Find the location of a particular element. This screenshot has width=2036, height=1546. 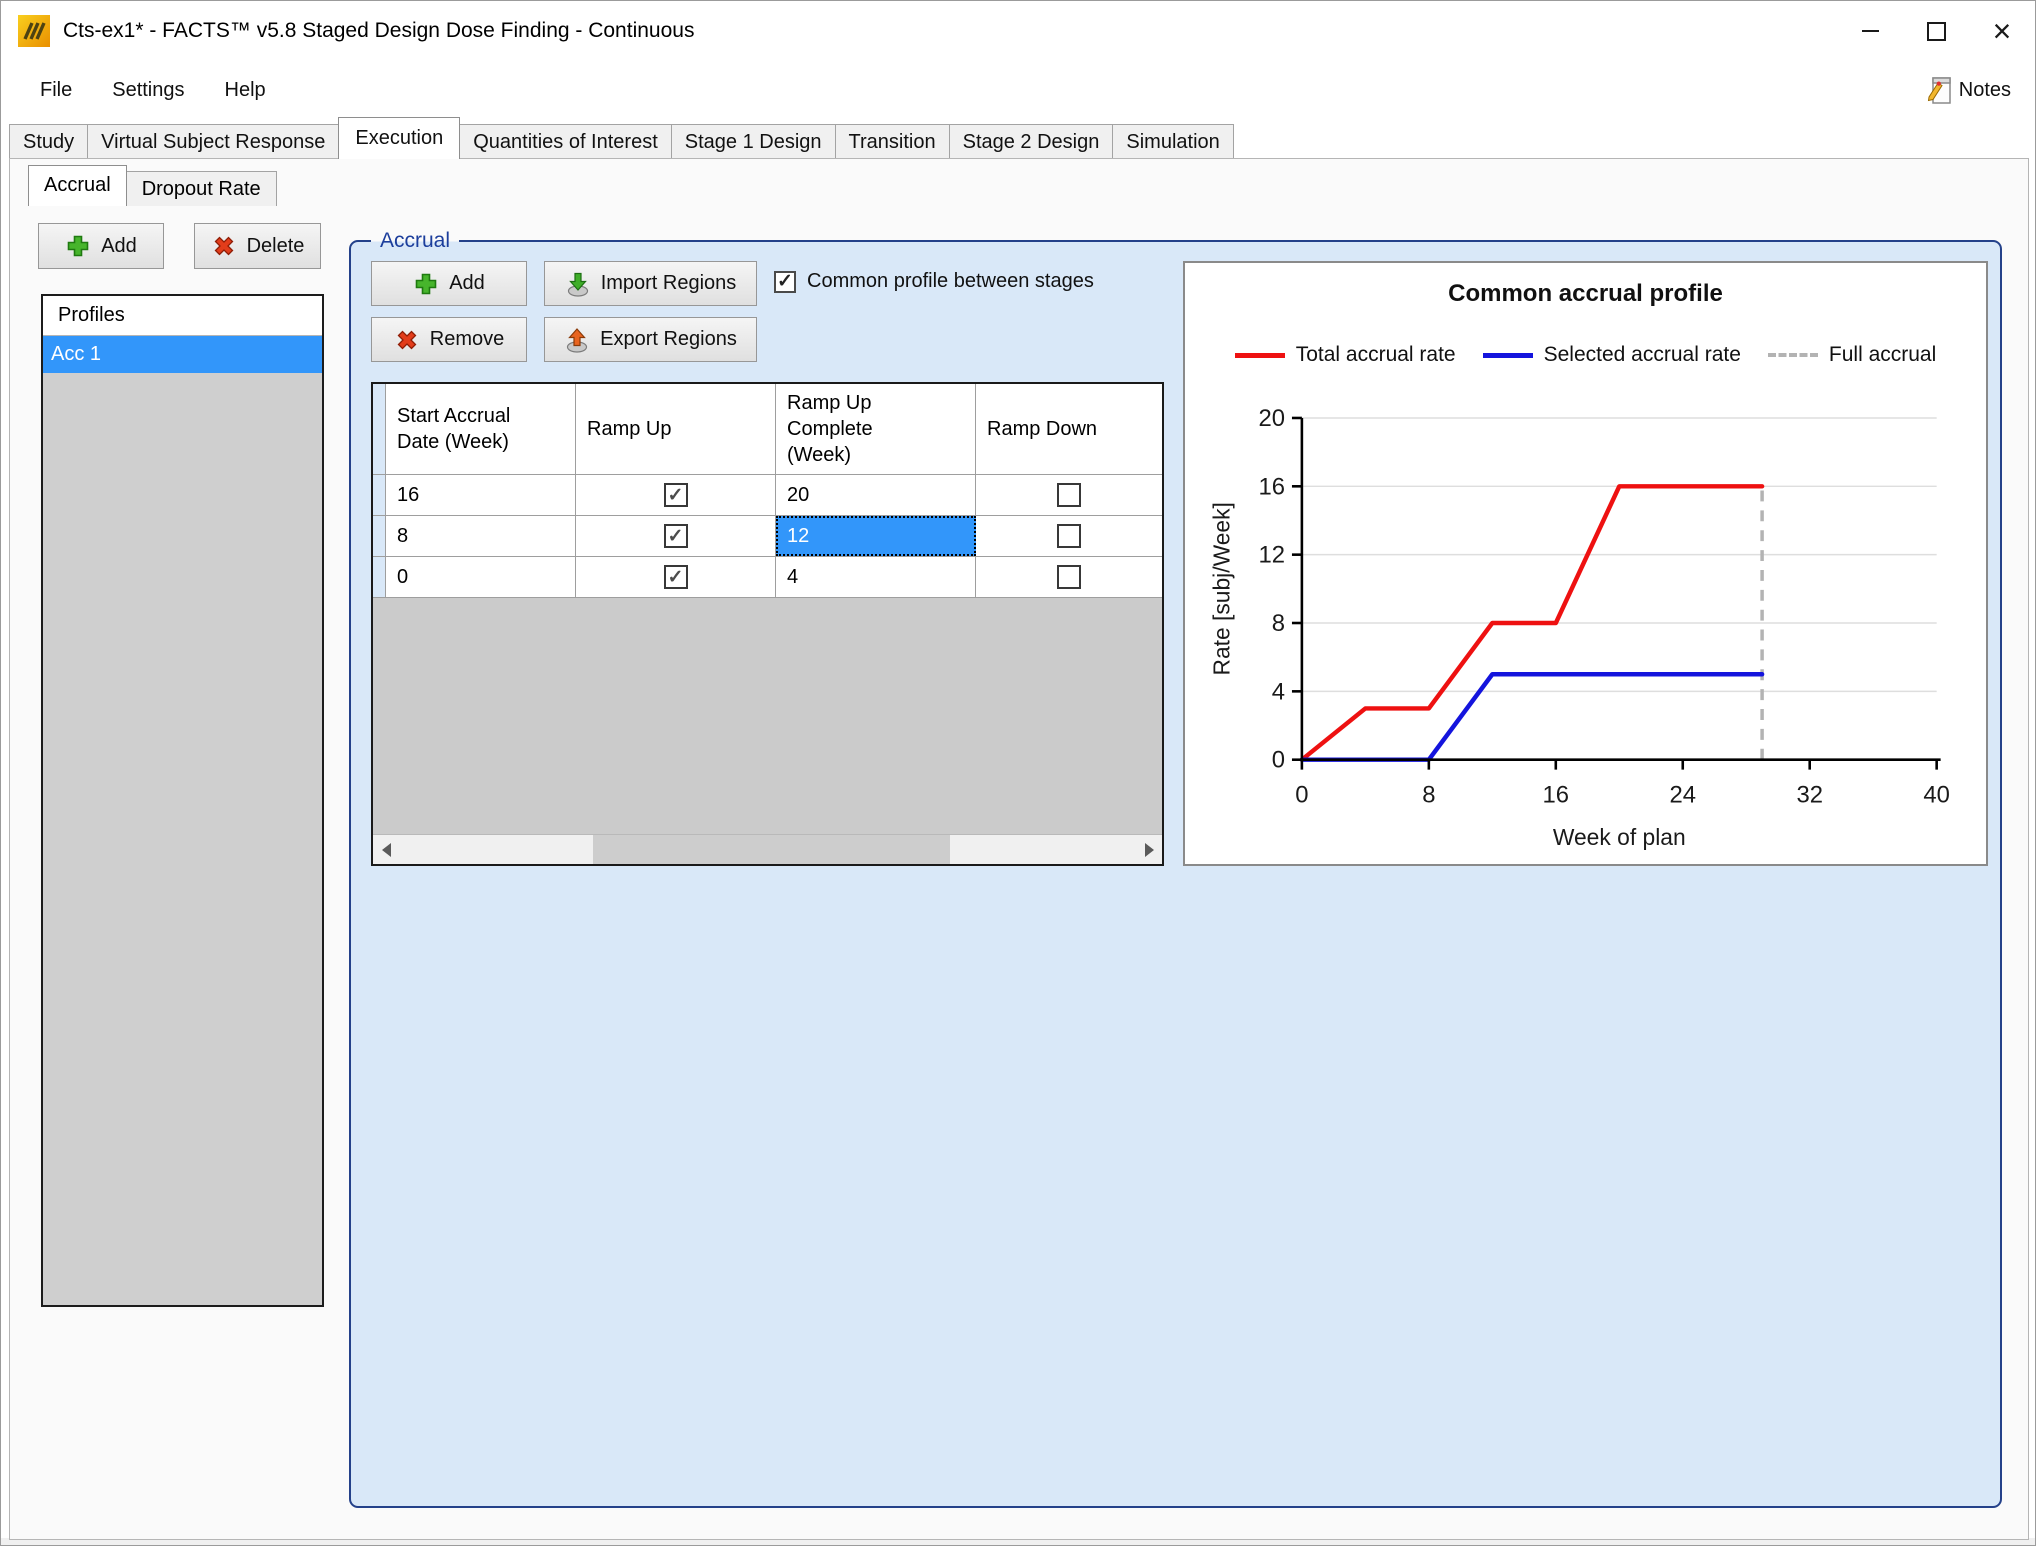

tab-execution: Execution is located at coordinates (399, 138).